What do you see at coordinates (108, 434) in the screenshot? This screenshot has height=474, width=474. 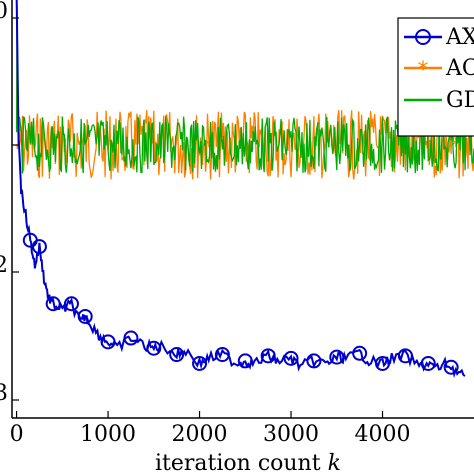 I see `x-tick-label: 1000` at bounding box center [108, 434].